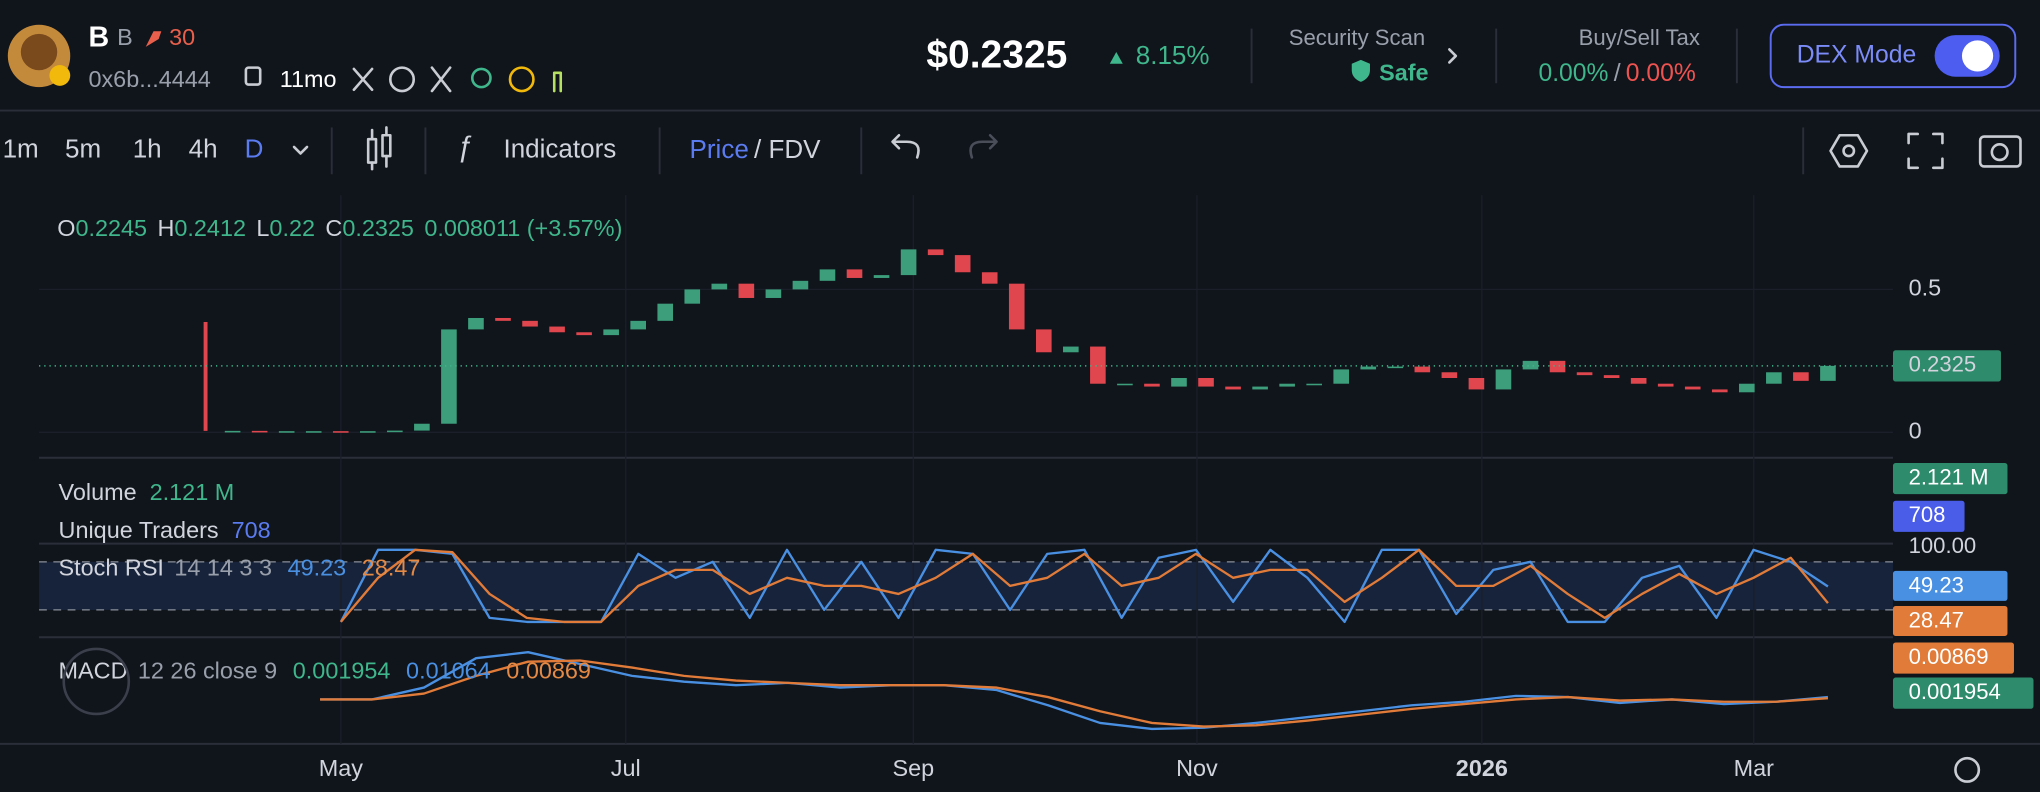 This screenshot has height=792, width=2040. I want to click on chart-type-icon, so click(379, 148).